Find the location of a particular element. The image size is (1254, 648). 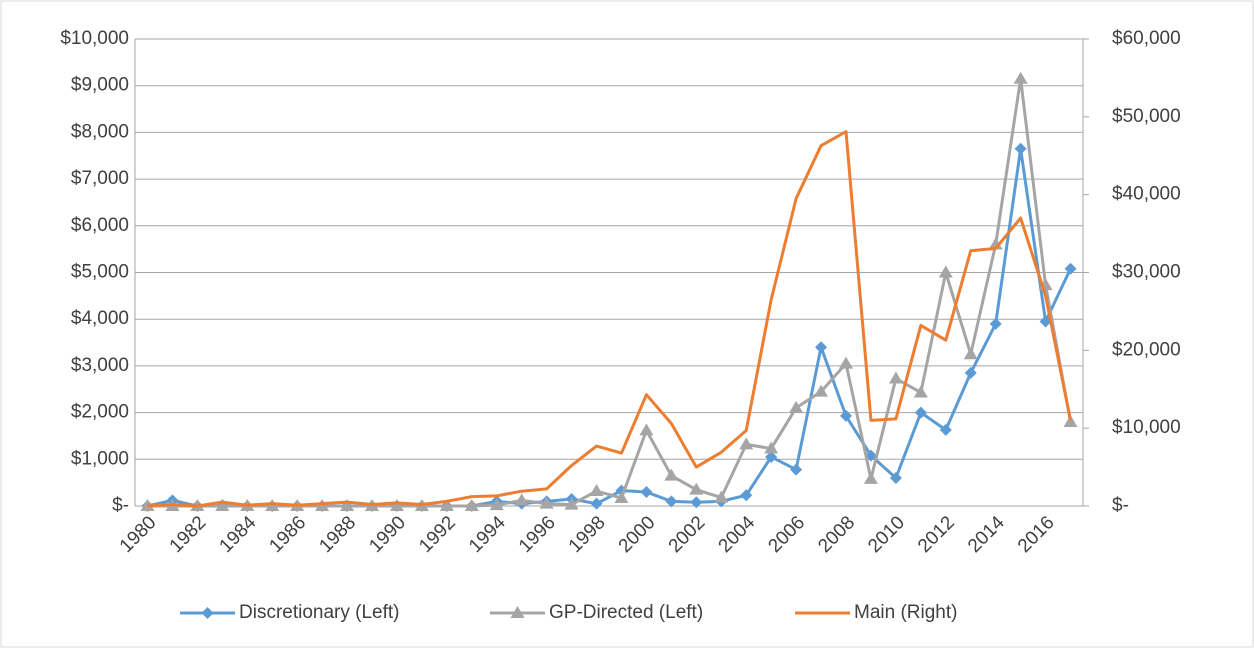

y-tick-label: $5,000 is located at coordinates (100, 272).